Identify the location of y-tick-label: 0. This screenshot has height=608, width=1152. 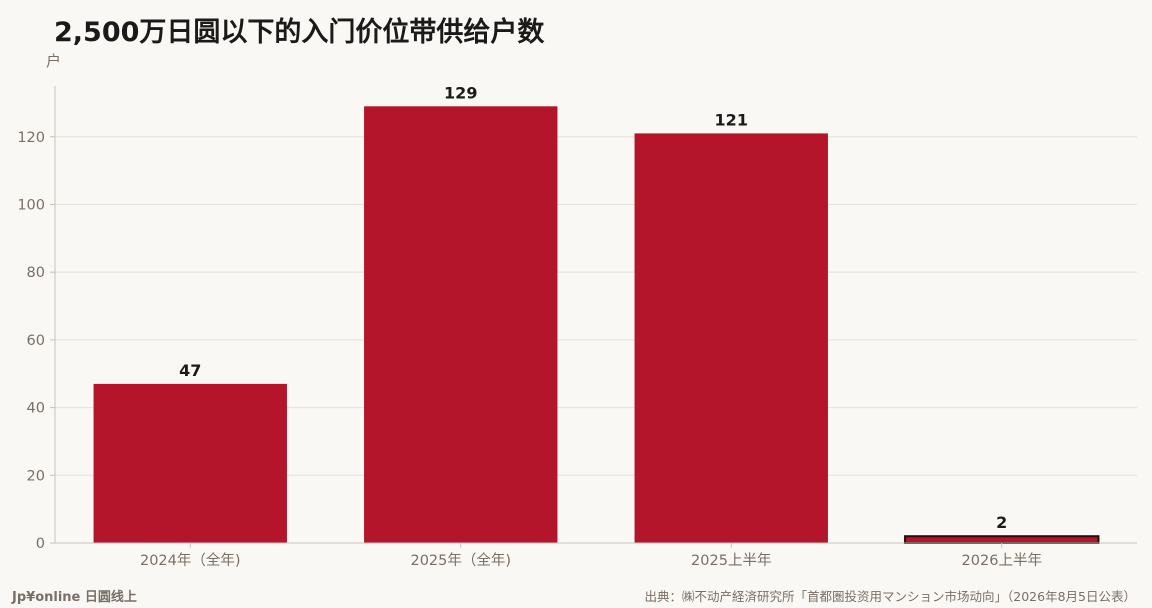
(40, 544).